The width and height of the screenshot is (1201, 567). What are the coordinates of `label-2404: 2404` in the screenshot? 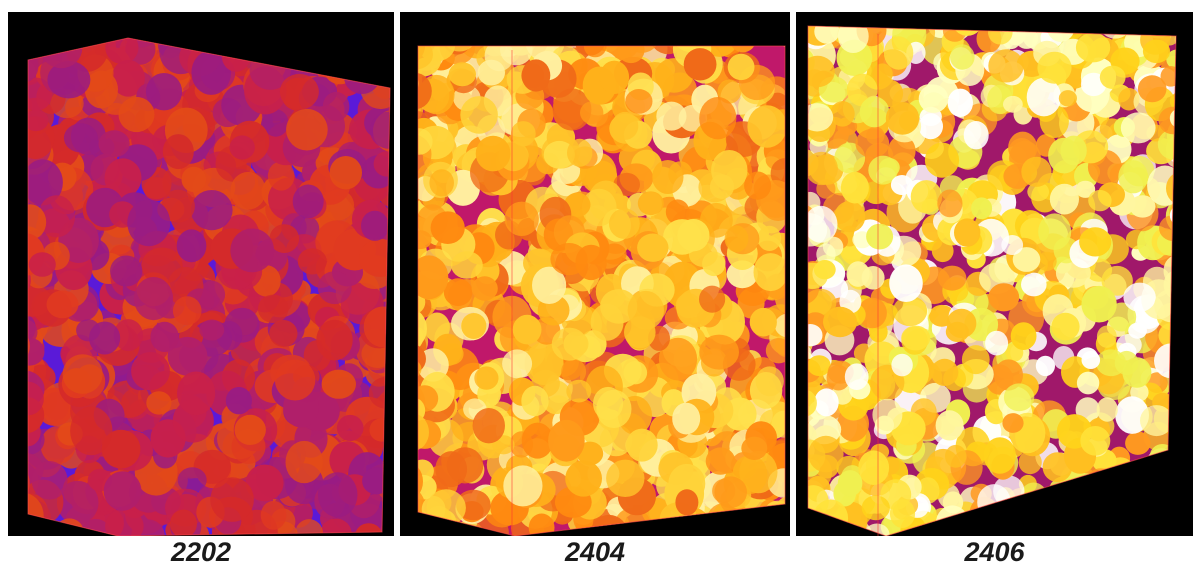 It's located at (595, 552).